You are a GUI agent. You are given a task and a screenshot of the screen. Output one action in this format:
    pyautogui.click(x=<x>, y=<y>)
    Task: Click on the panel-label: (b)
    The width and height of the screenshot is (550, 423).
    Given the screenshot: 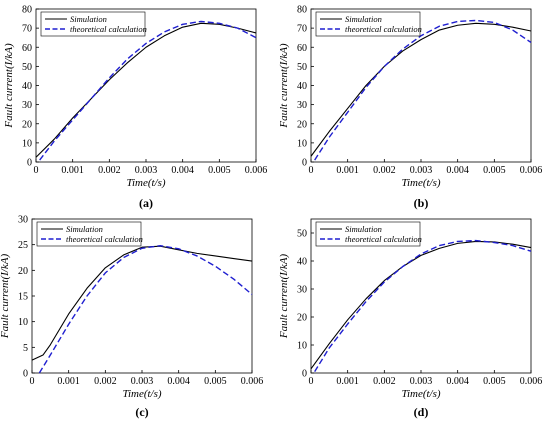 What is the action you would take?
    pyautogui.click(x=421, y=203)
    